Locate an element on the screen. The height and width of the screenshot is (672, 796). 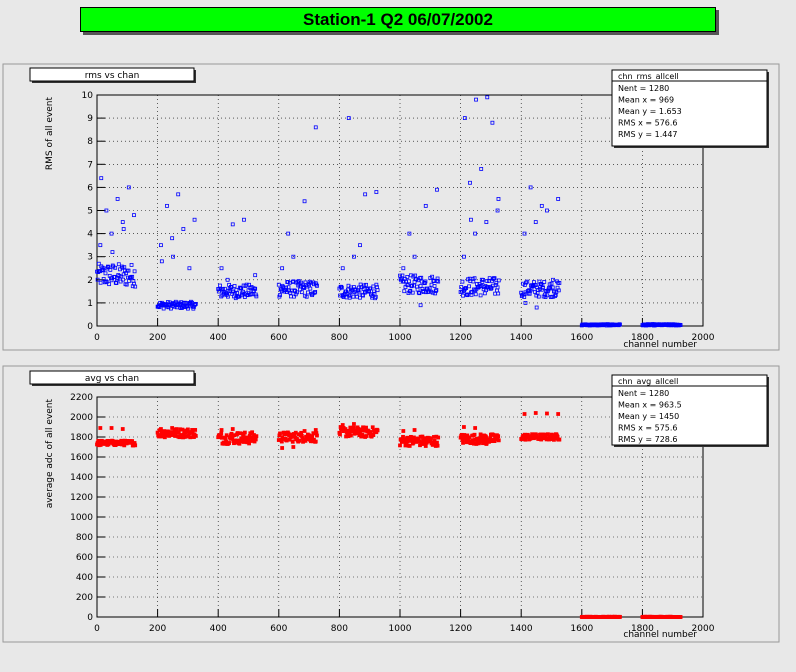
avg-y-tick-label: 1400 is located at coordinates (81, 478).